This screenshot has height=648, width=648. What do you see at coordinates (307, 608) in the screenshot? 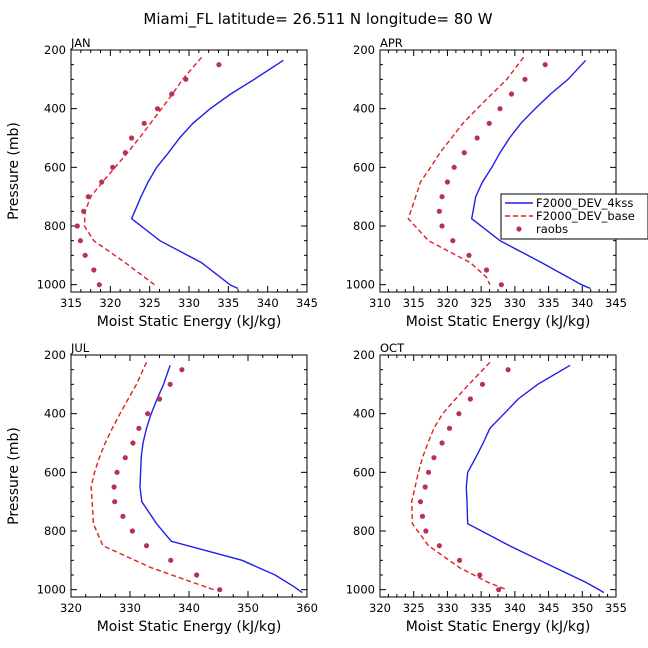
I see `x-tick-label: 360` at bounding box center [307, 608].